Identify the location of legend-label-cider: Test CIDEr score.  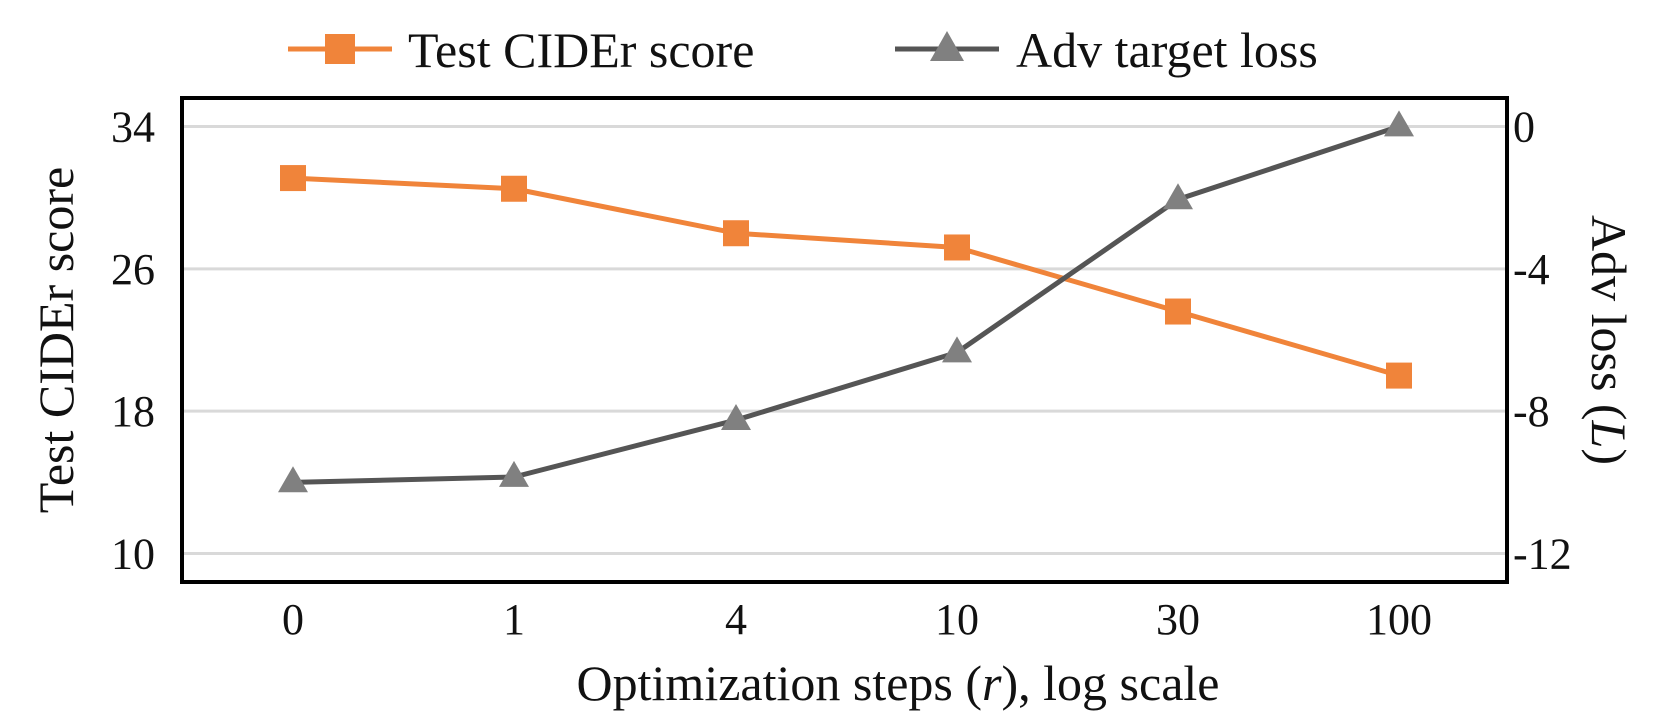
(581, 50).